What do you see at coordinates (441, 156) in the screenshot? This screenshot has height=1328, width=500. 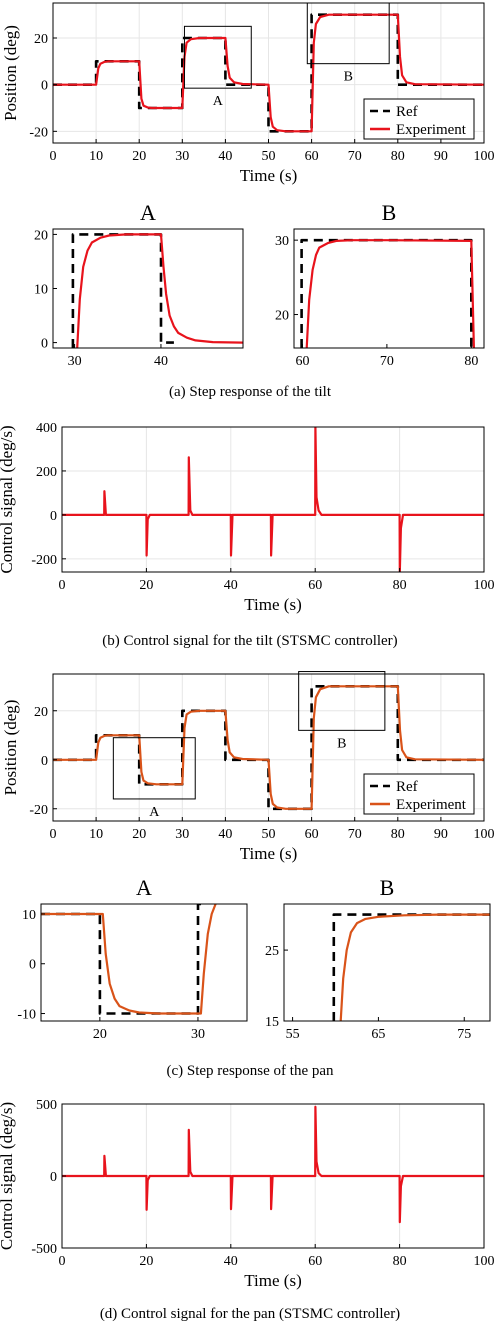 I see `x-tick-label: 90` at bounding box center [441, 156].